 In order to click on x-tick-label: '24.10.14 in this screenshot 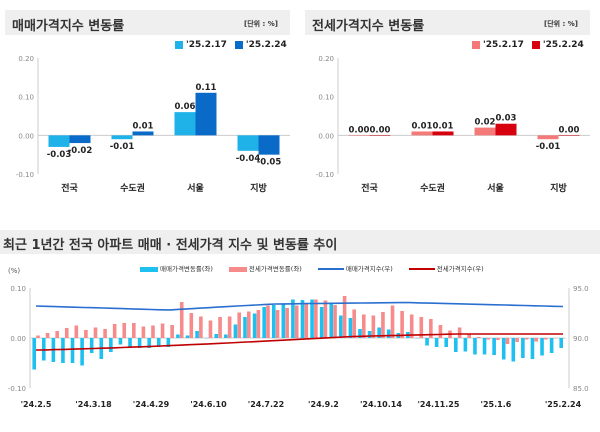, I will do `click(381, 404)`.